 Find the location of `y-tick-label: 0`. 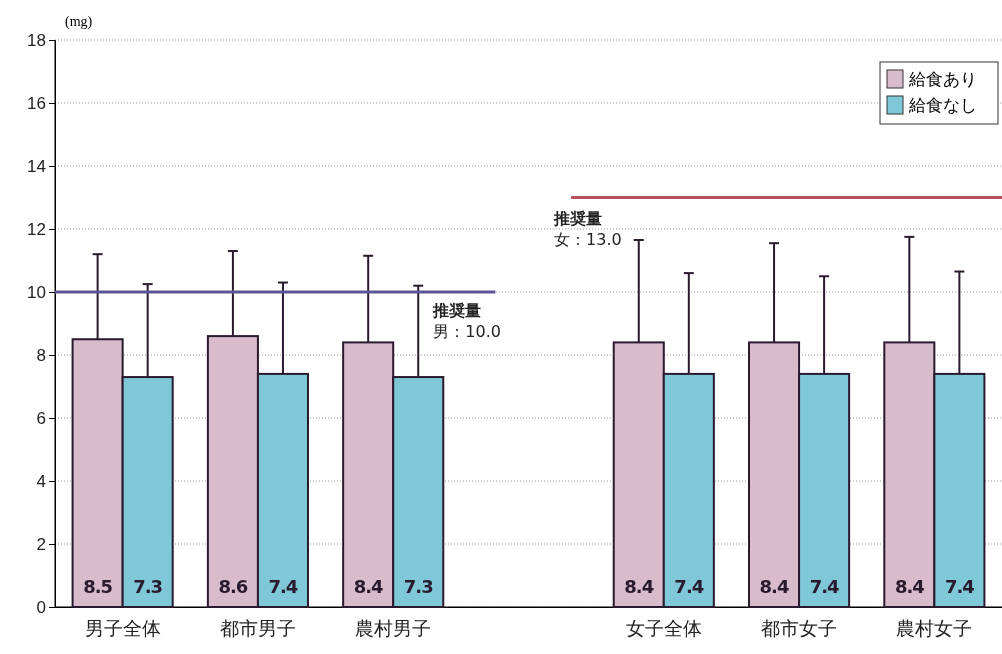

y-tick-label: 0 is located at coordinates (41, 607).